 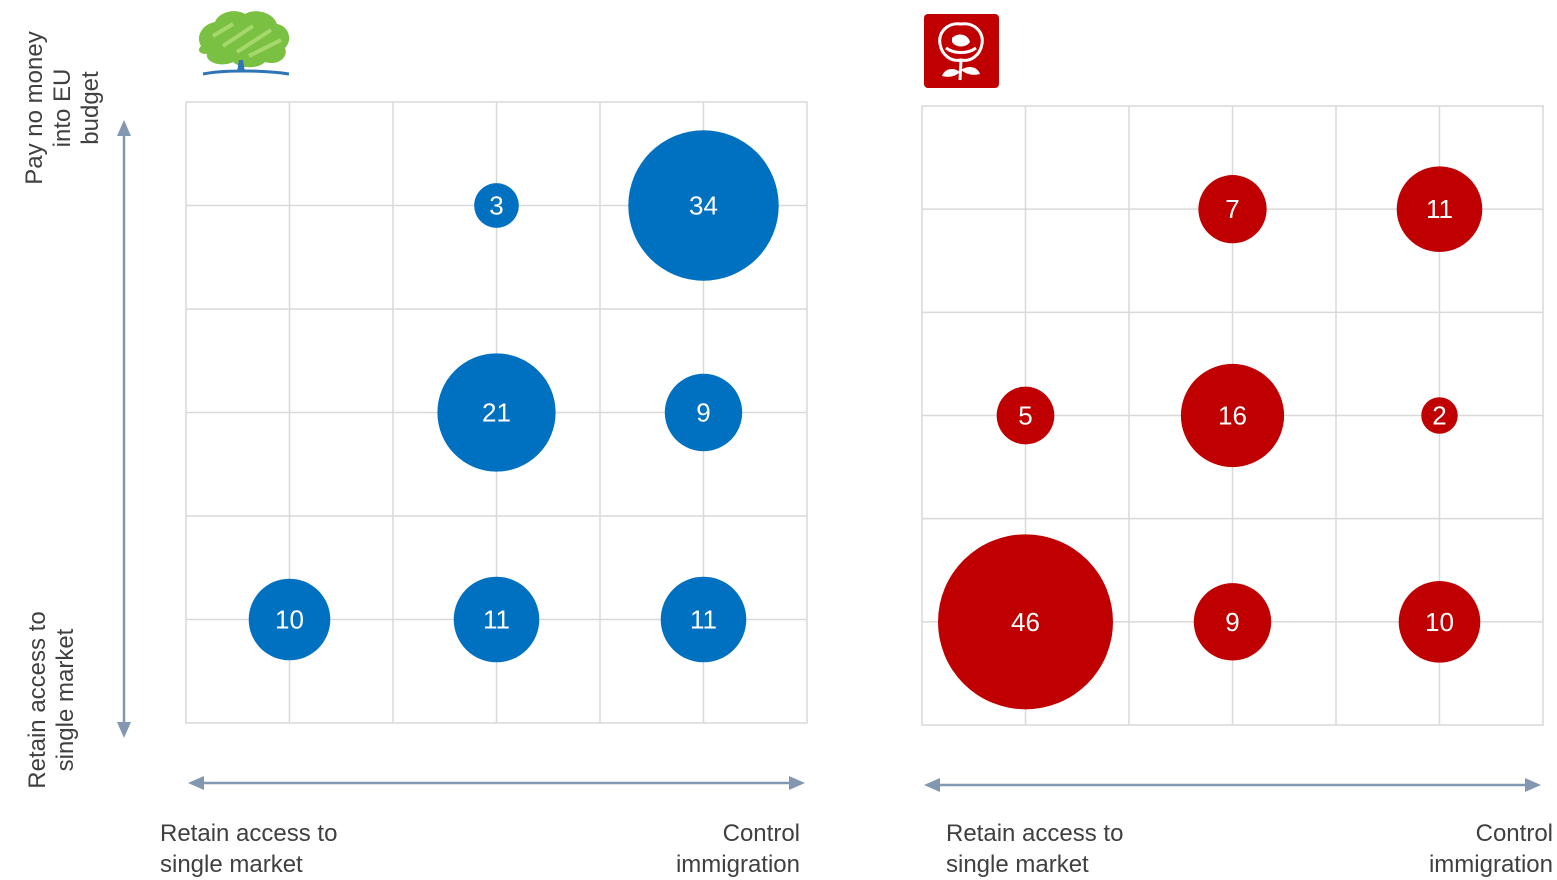 What do you see at coordinates (124, 730) in the screenshot?
I see `y-axis-arrowhead-bottom` at bounding box center [124, 730].